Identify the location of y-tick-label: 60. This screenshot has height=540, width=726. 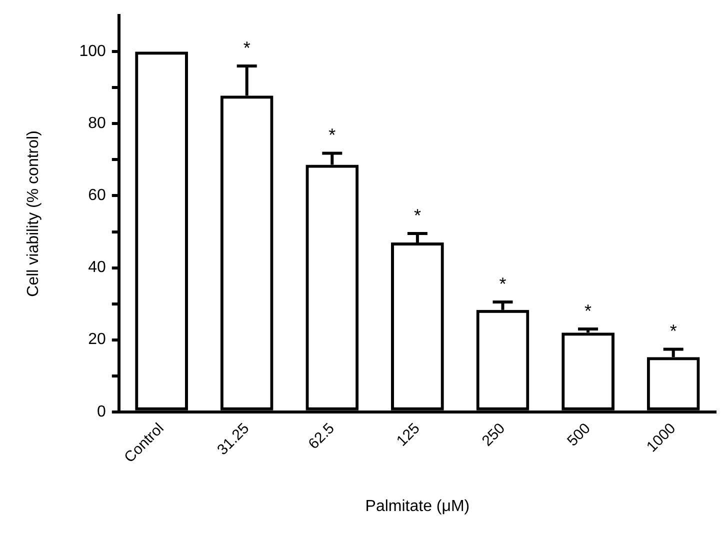
(97, 195).